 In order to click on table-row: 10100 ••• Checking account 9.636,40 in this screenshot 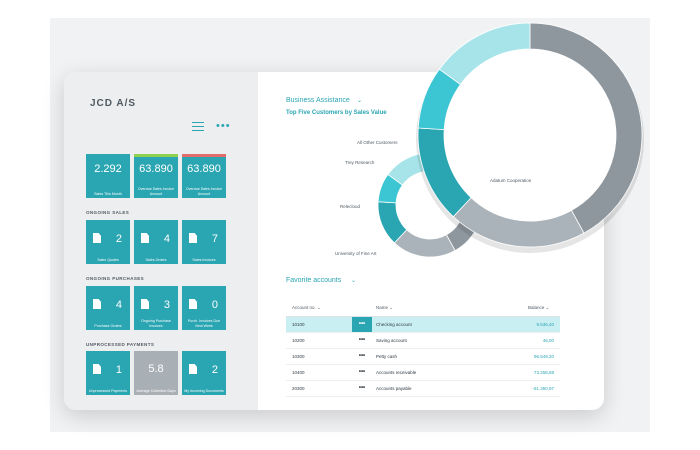, I will do `click(423, 325)`.